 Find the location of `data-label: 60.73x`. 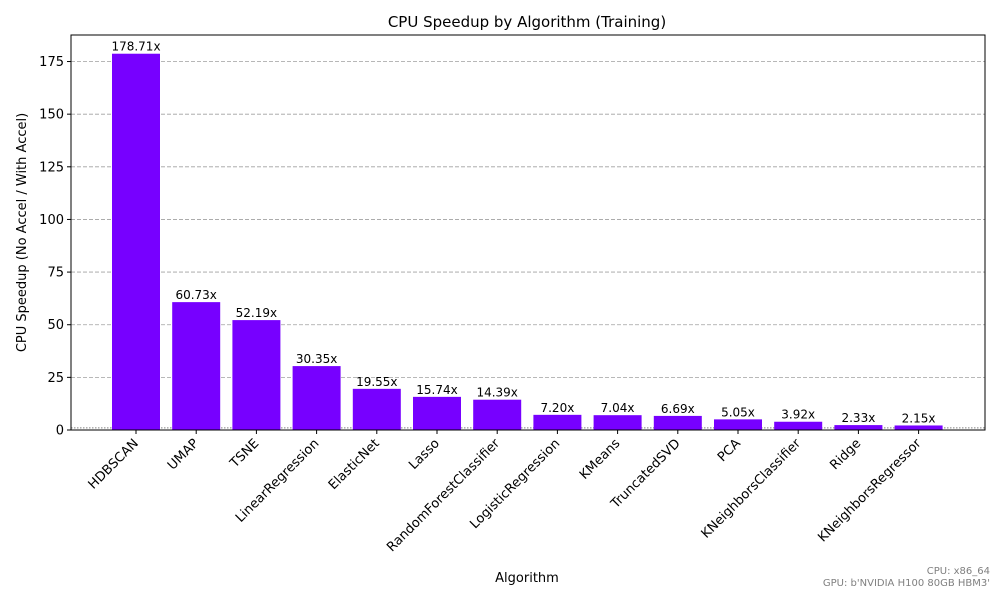

data-label: 60.73x is located at coordinates (195, 295).